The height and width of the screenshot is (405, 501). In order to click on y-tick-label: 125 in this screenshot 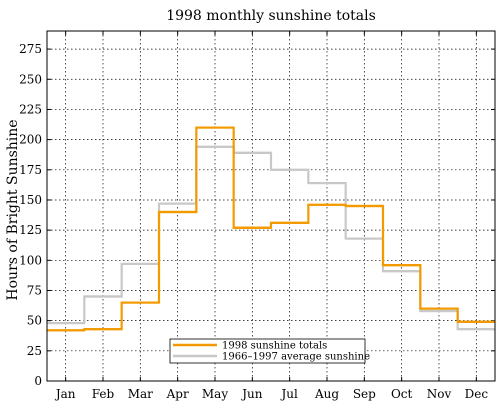, I will do `click(30, 230)`.